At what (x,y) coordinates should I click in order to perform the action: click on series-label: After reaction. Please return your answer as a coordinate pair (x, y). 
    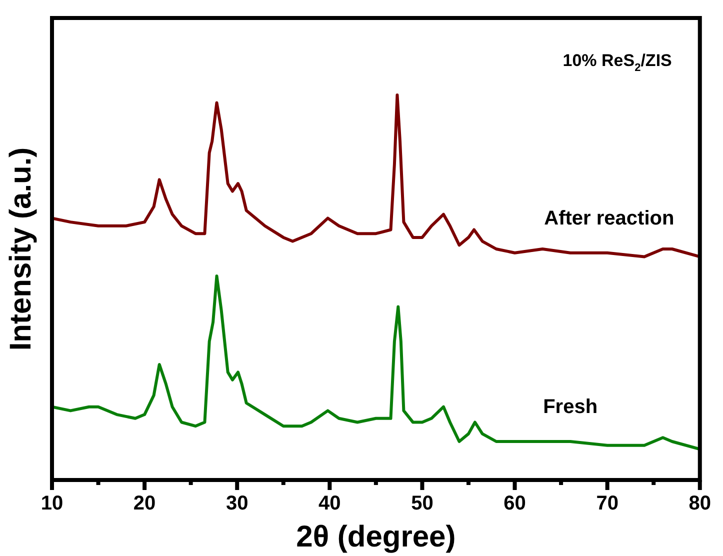
    Looking at the image, I should click on (609, 218).